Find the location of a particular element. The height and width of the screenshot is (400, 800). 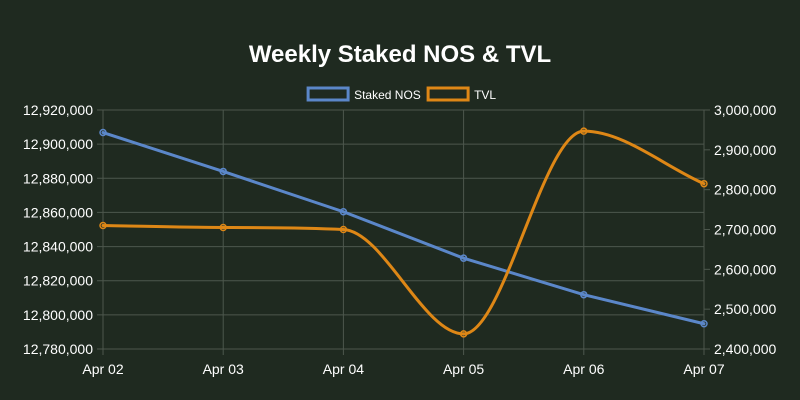

x-tick-label: Apr 05 is located at coordinates (463, 369).